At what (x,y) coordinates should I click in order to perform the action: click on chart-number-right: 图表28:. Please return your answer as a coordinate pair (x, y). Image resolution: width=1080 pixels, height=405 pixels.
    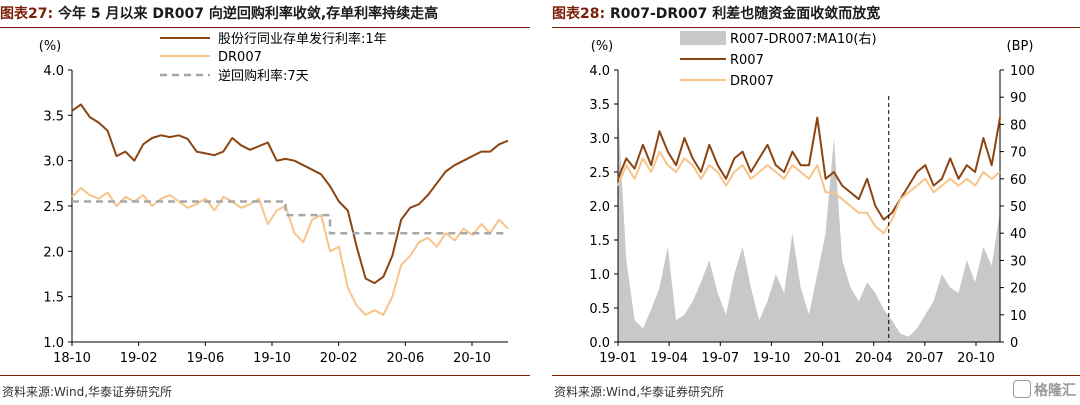
    Looking at the image, I should click on (579, 14).